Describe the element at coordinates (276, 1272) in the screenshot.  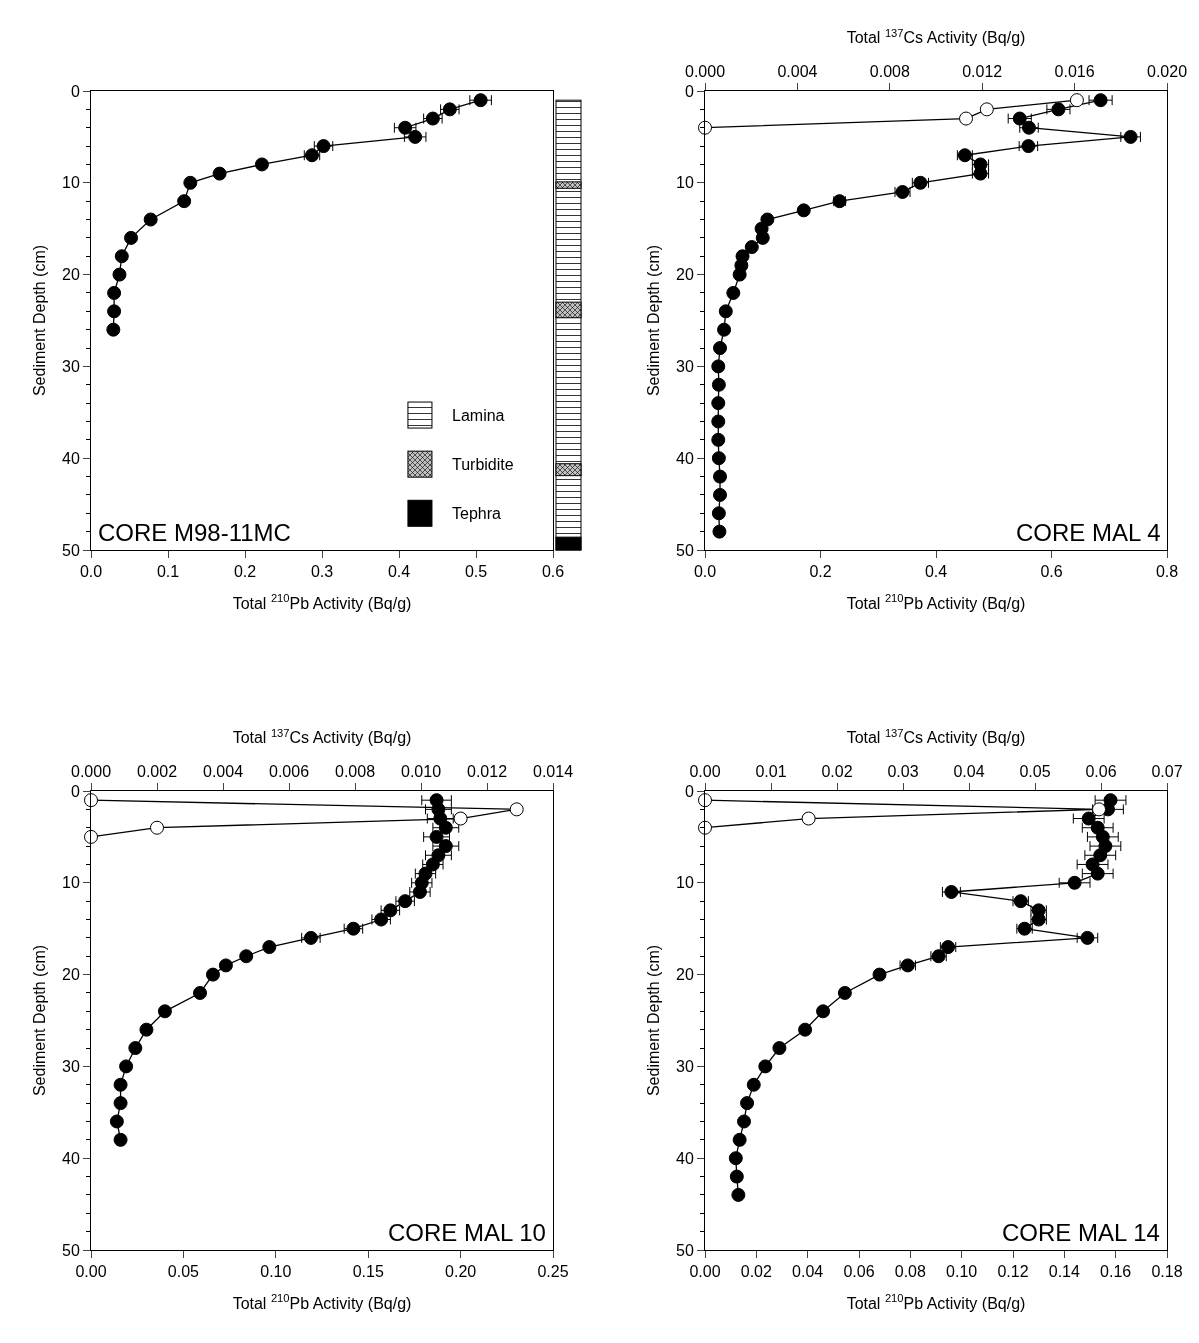
I see `x-tick-label: 0.10` at that location.